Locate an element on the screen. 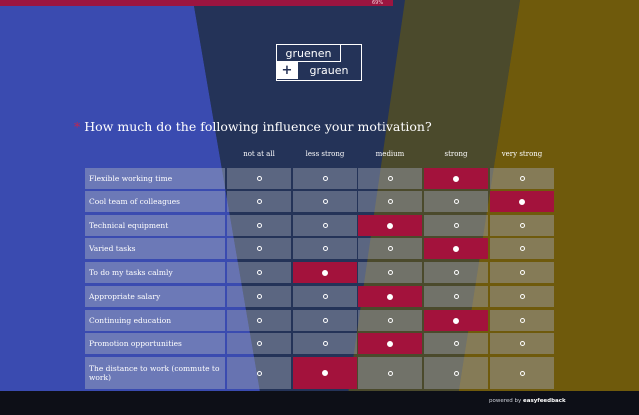 This screenshot has height=415, width=639. powered-by-prefix: powered by is located at coordinates (505, 401).